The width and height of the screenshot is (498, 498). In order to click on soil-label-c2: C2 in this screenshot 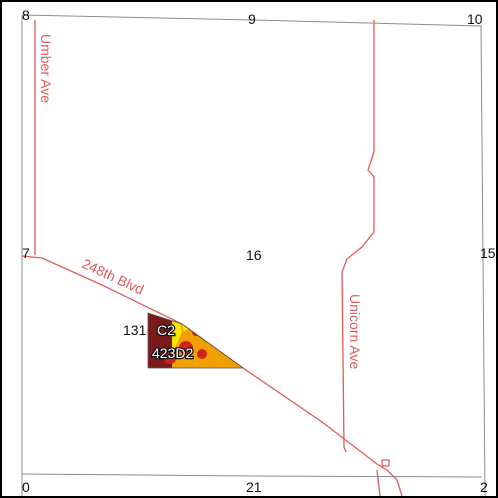, I will do `click(166, 330)`.